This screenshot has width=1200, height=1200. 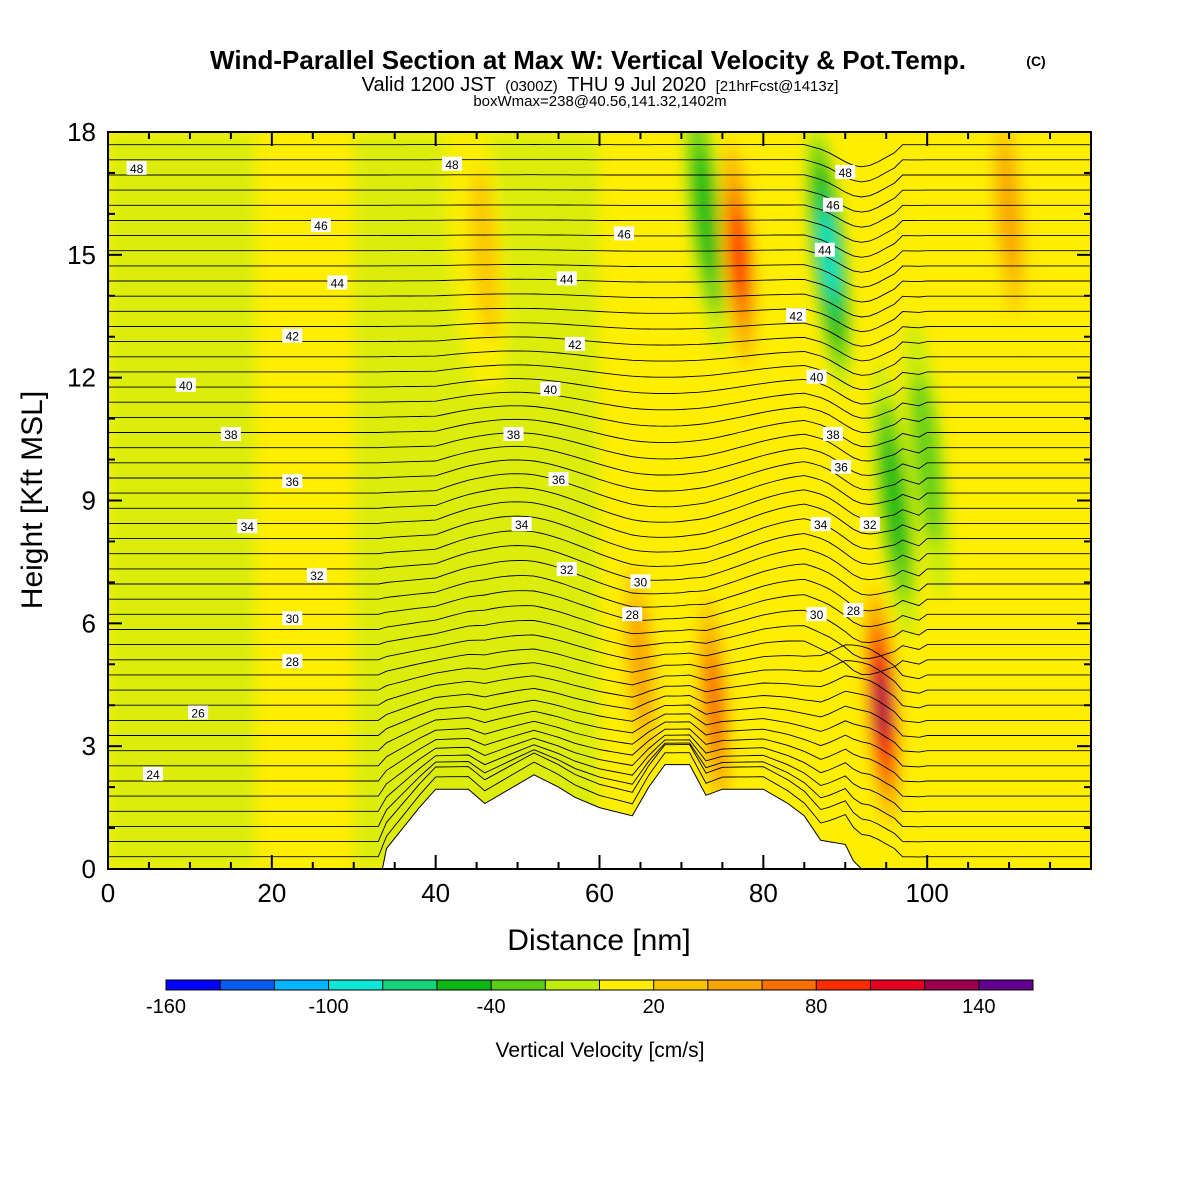 What do you see at coordinates (654, 1007) in the screenshot?
I see `colorbar-label: 20` at bounding box center [654, 1007].